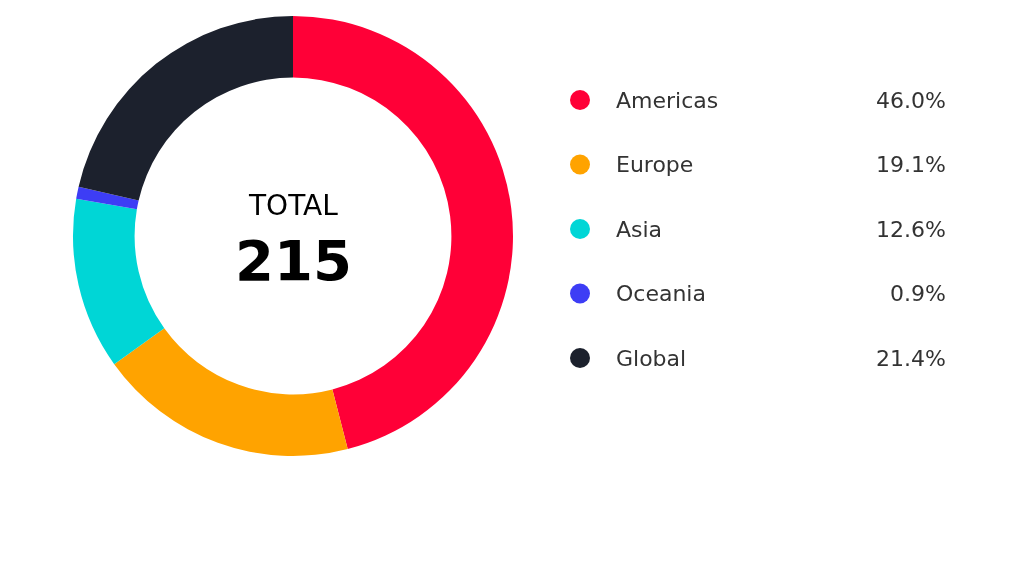  Describe the element at coordinates (911, 358) in the screenshot. I see `data-label: 21.4%` at that location.